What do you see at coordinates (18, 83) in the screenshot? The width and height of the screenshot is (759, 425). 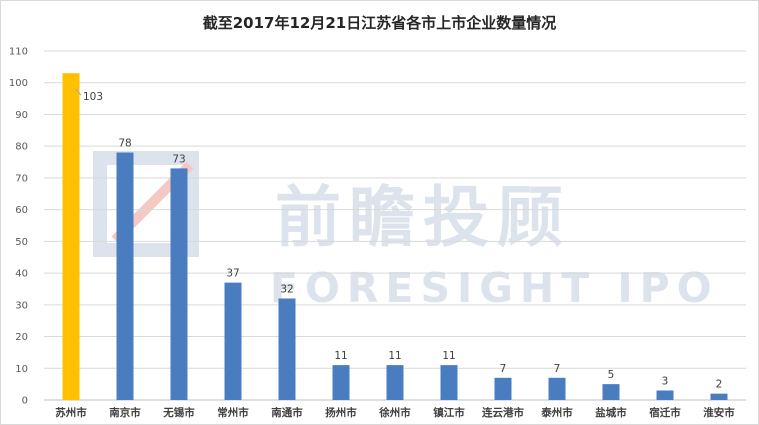 I see `y-tick-label: 100` at bounding box center [18, 83].